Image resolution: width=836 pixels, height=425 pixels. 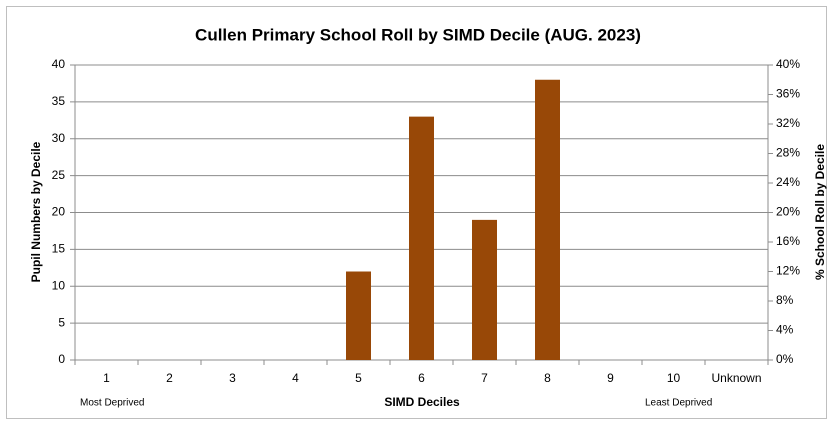 What do you see at coordinates (358, 378) in the screenshot?
I see `x-tick-label: 5` at bounding box center [358, 378].